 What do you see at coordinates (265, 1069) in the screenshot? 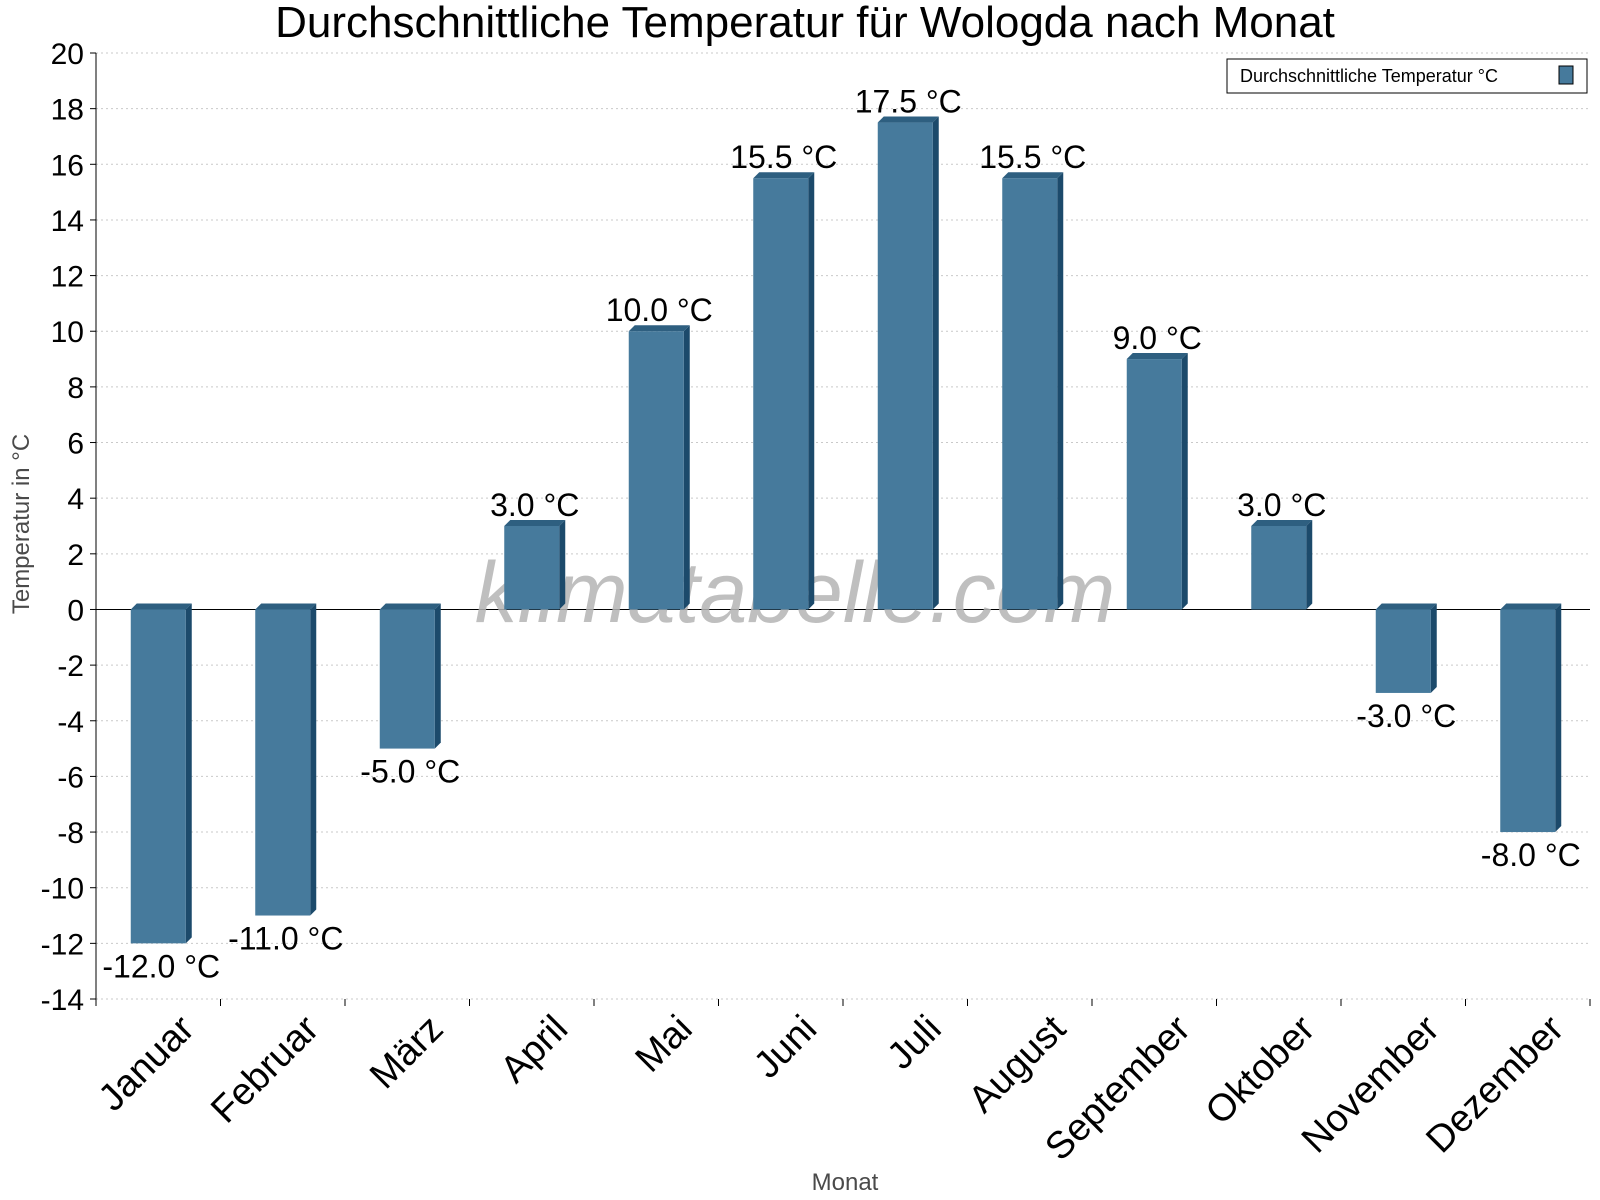
I see `x-tick-label: Februar` at bounding box center [265, 1069].